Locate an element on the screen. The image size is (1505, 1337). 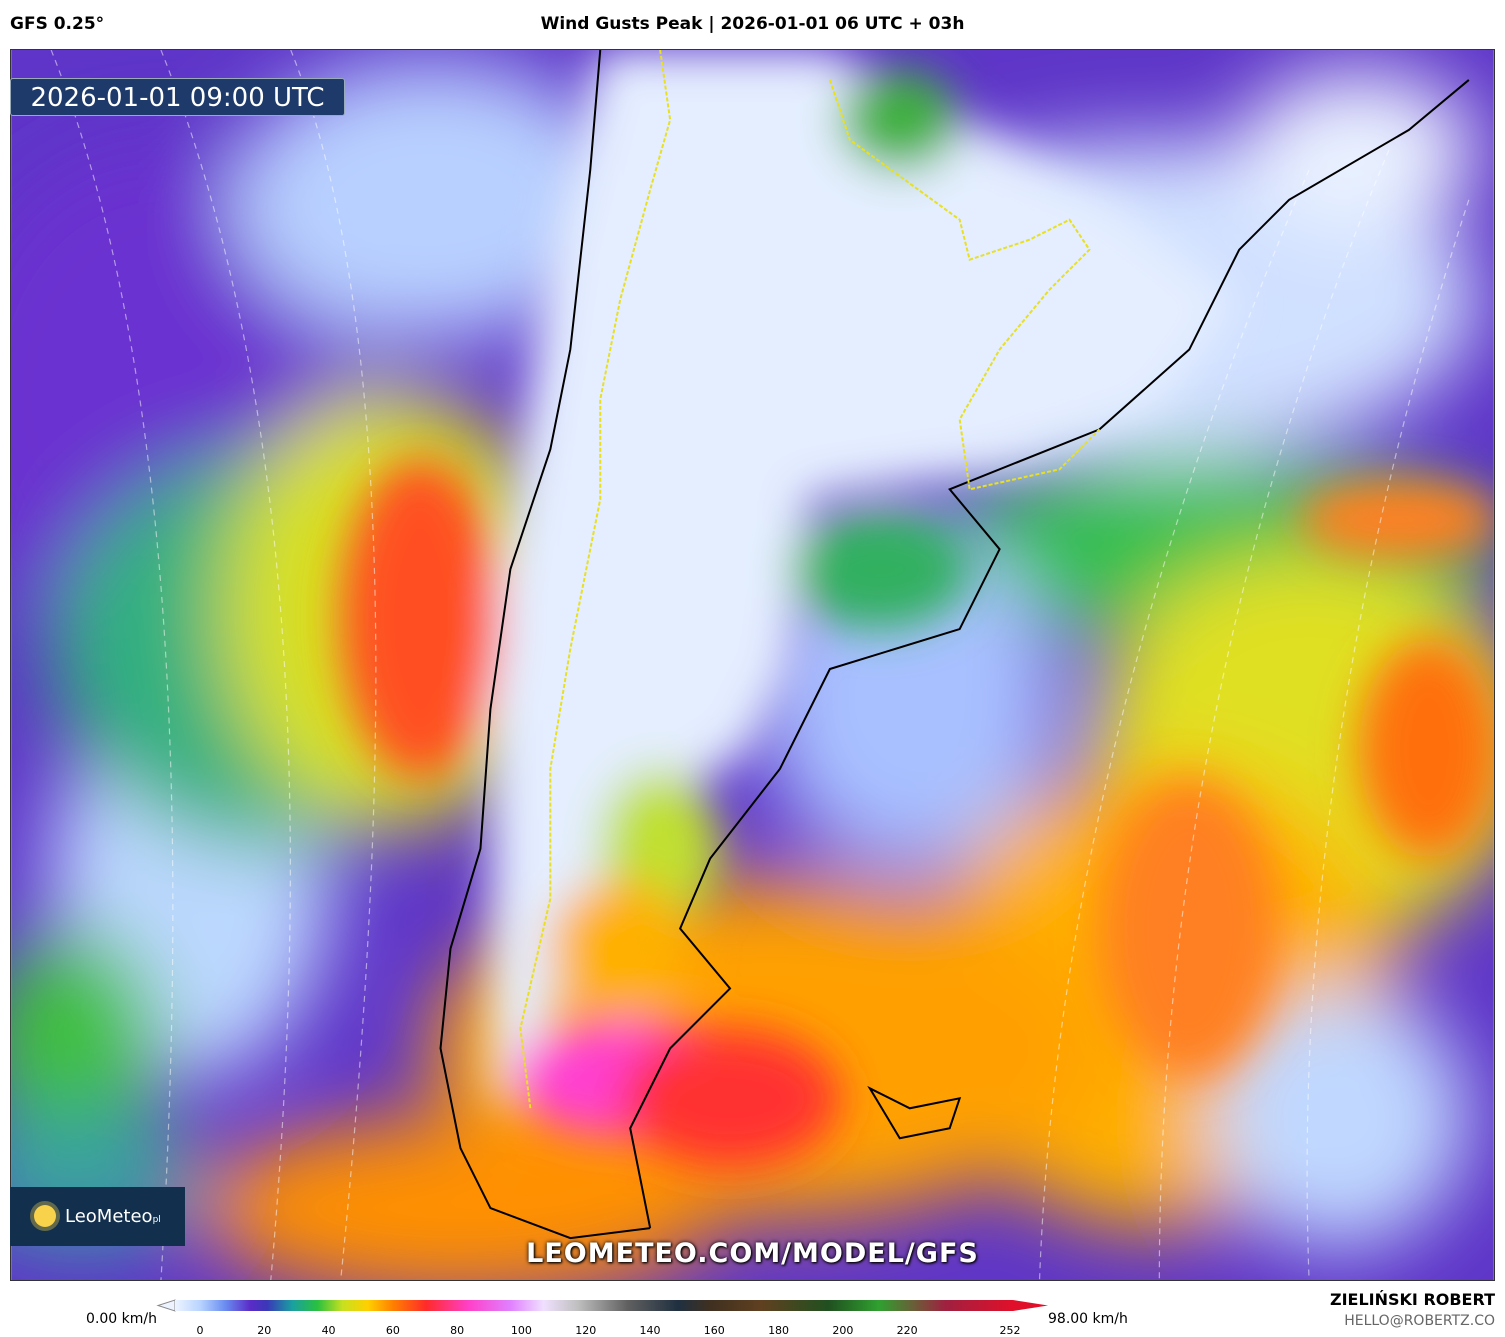
colorbar-tick-label: 252 is located at coordinates (1010, 1330).